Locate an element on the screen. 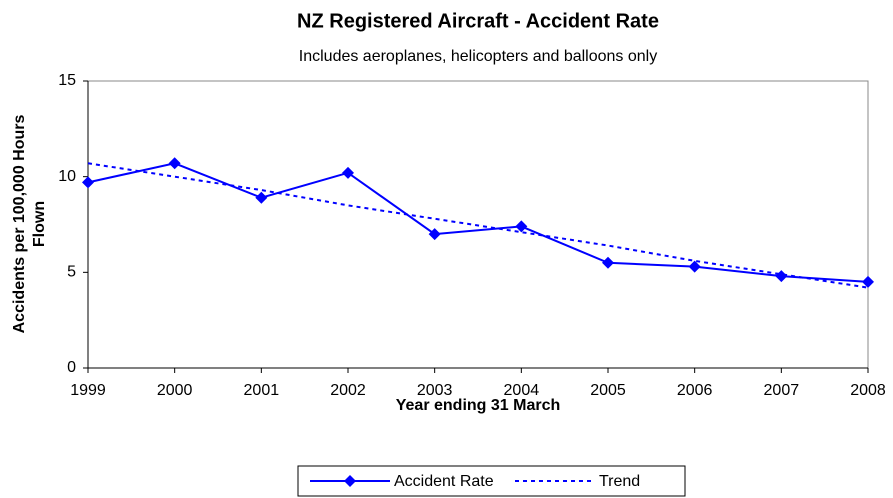  y-axis-title: Accidents per 100,000 Hours is located at coordinates (19, 224).